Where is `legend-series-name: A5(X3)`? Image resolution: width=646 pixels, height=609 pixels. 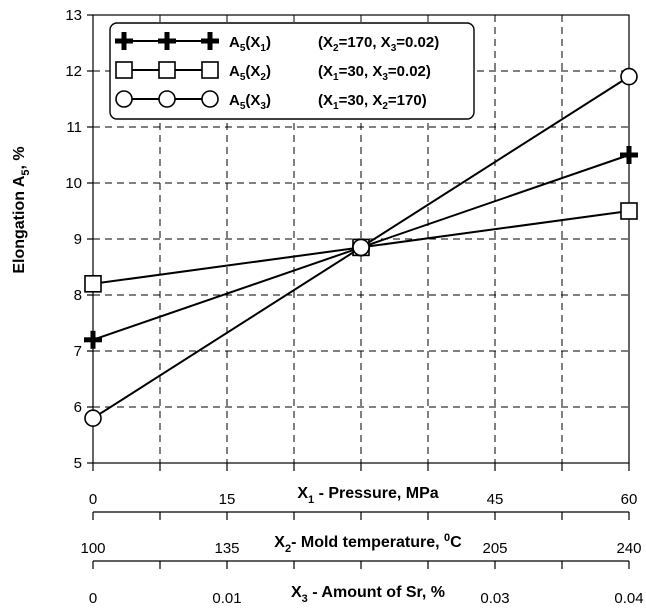
legend-series-name: A5(X3) is located at coordinates (250, 102).